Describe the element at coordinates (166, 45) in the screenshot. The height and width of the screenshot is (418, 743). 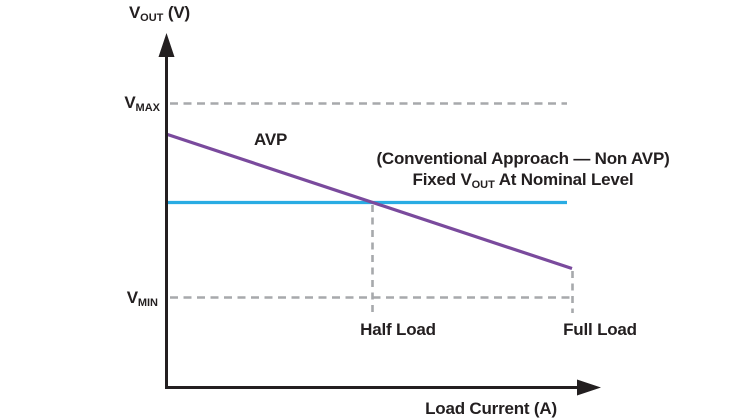
I see `y-axis-arrowhead` at that location.